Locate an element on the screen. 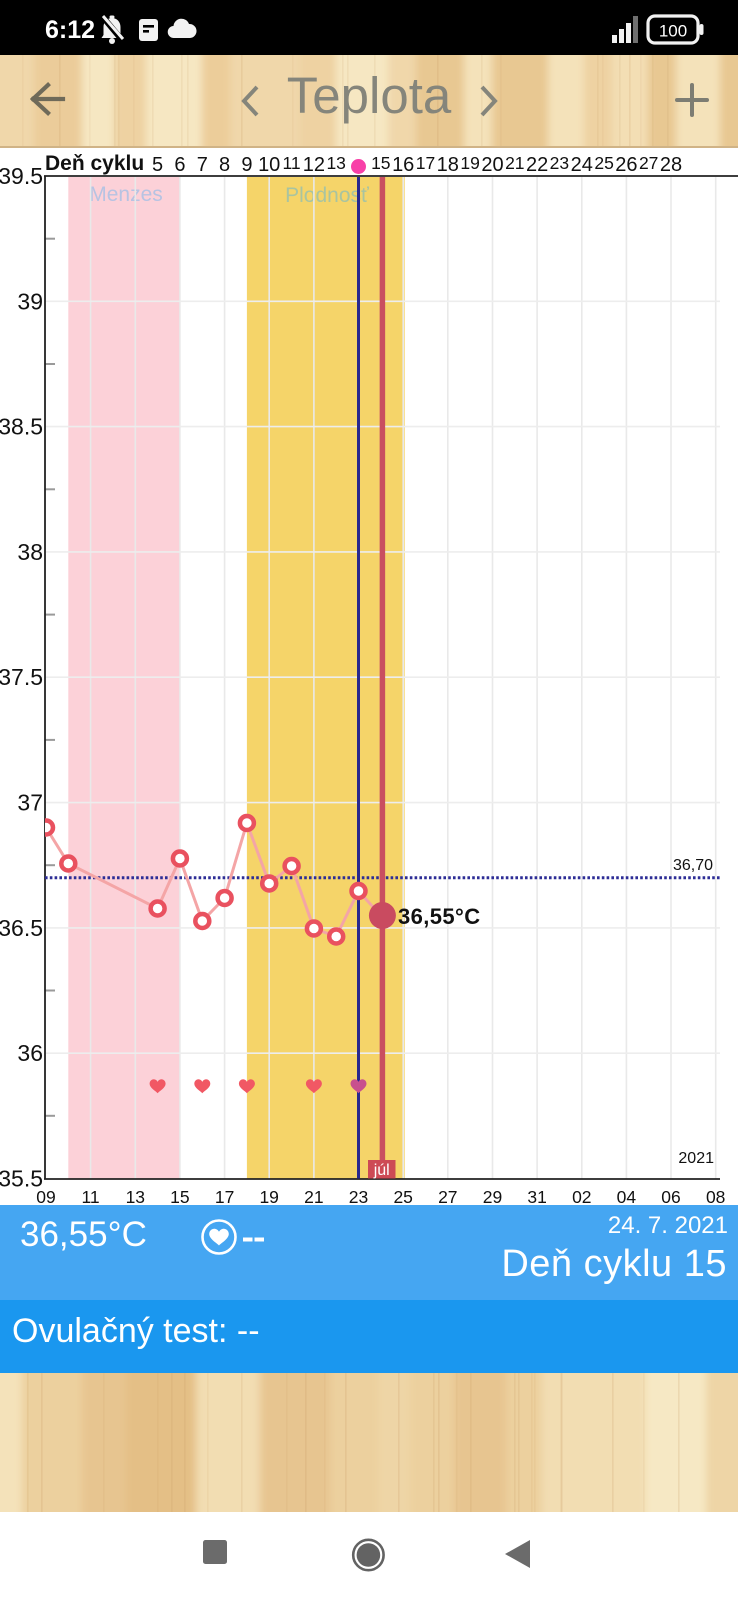 The image size is (738, 1600). svg-text: 39 is located at coordinates (30, 301).